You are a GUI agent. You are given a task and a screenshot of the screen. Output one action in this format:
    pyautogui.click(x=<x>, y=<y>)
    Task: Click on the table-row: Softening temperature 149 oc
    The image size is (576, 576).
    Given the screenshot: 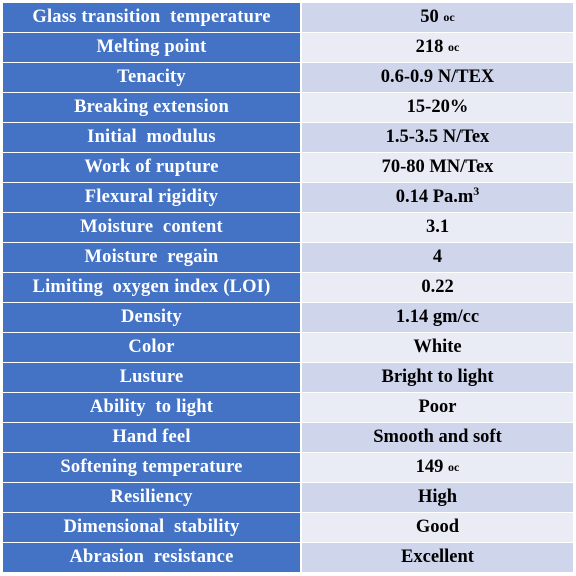 What is the action you would take?
    pyautogui.click(x=288, y=467)
    